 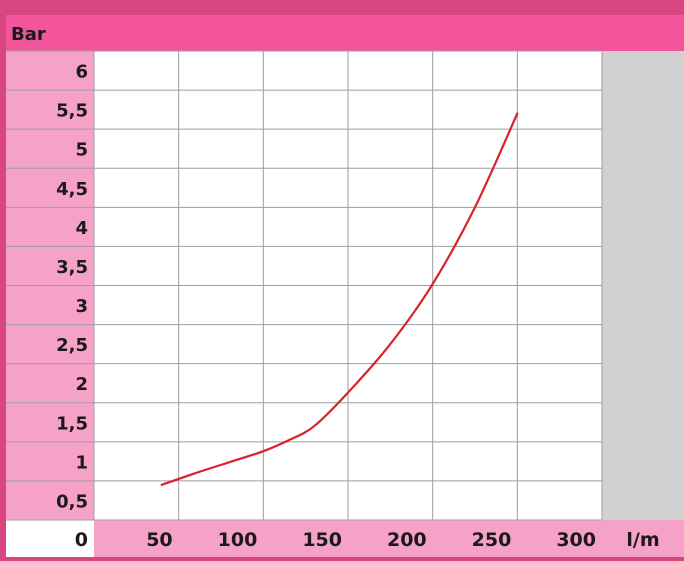 What do you see at coordinates (159, 540) in the screenshot?
I see `x-tick-label: 50` at bounding box center [159, 540].